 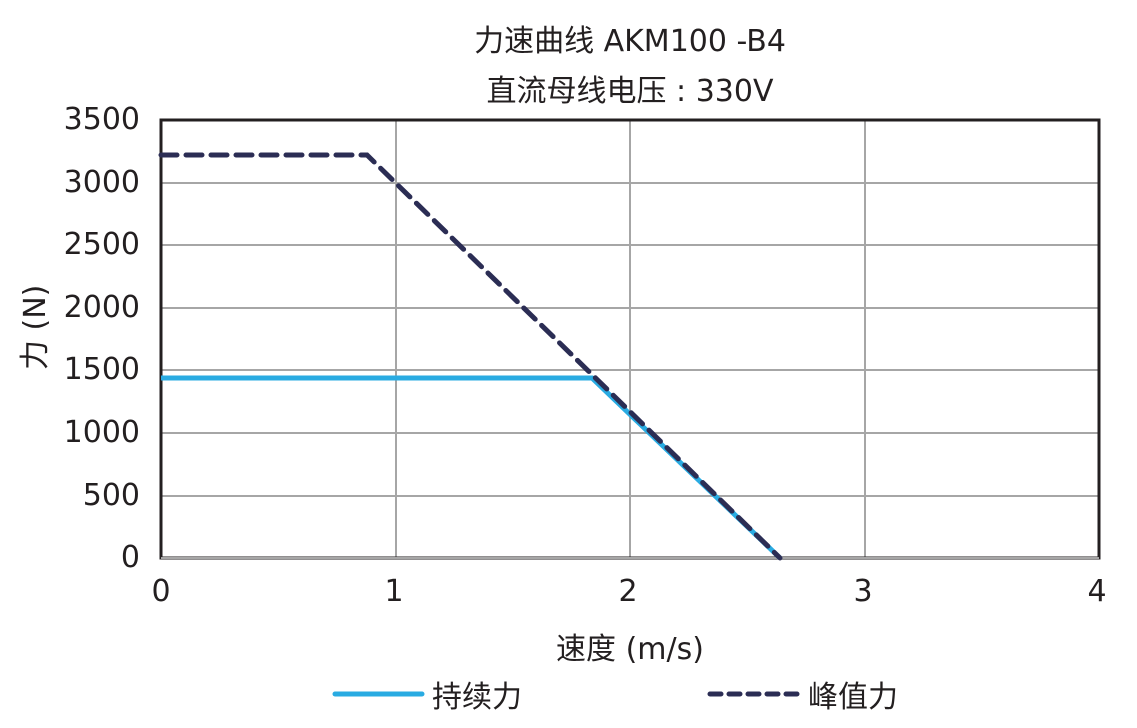 I want to click on legend-continuous-label: 持续力, so click(x=477, y=697).